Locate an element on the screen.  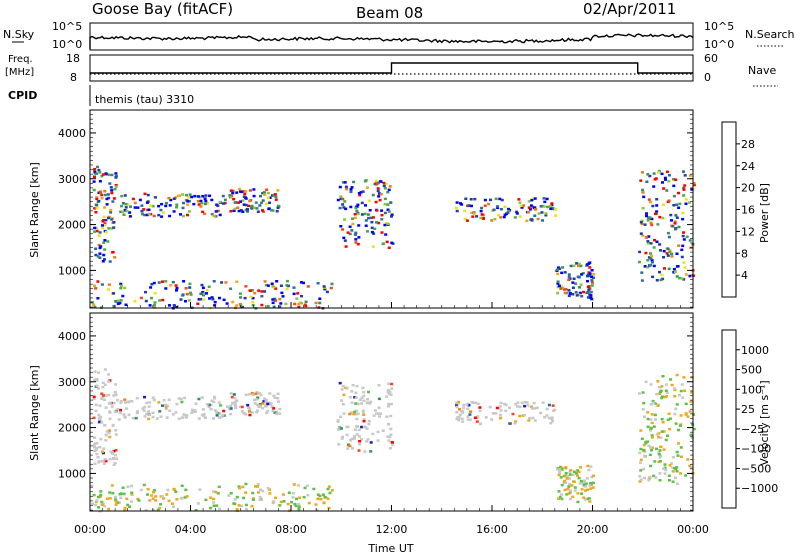
colorbar-tick-label: 20 is located at coordinates (748, 188).